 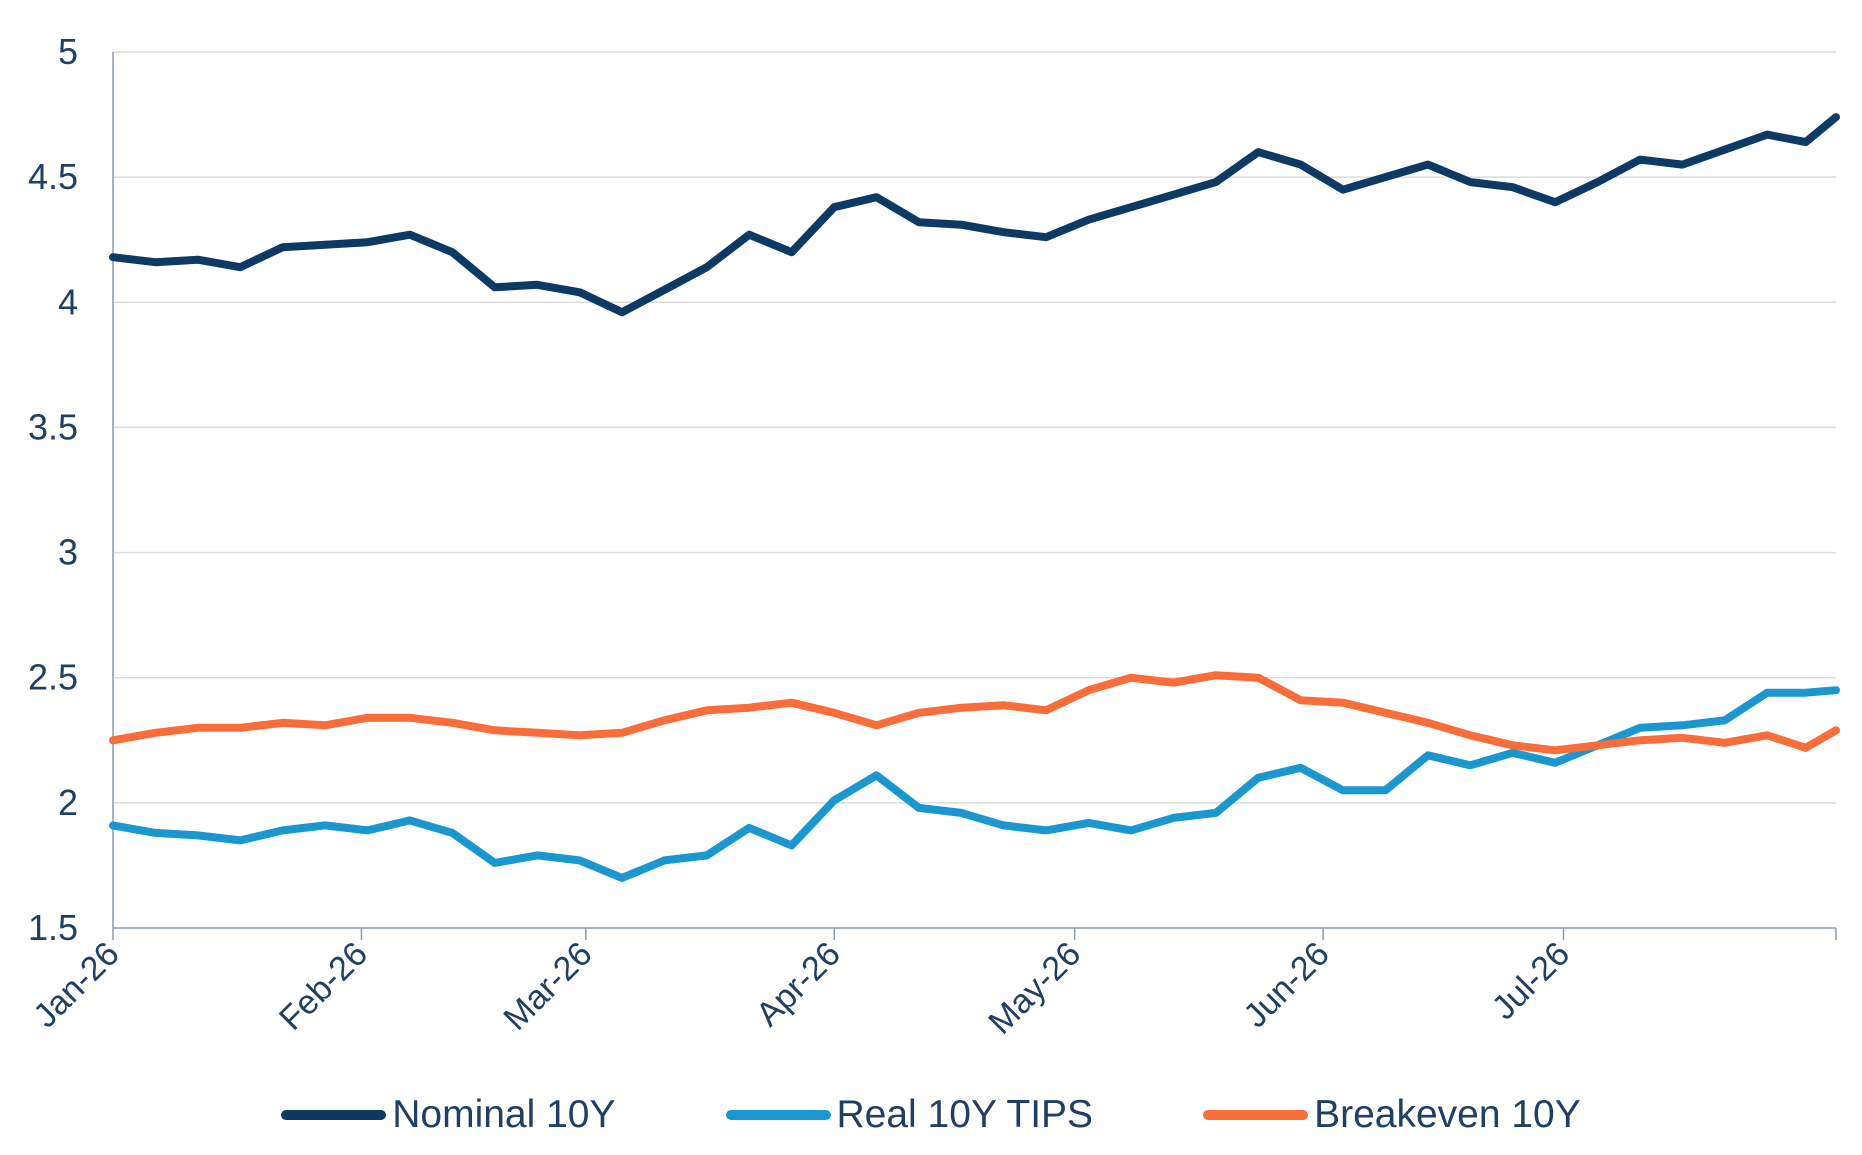 What do you see at coordinates (778, 1115) in the screenshot?
I see `legend-swatch-real` at bounding box center [778, 1115].